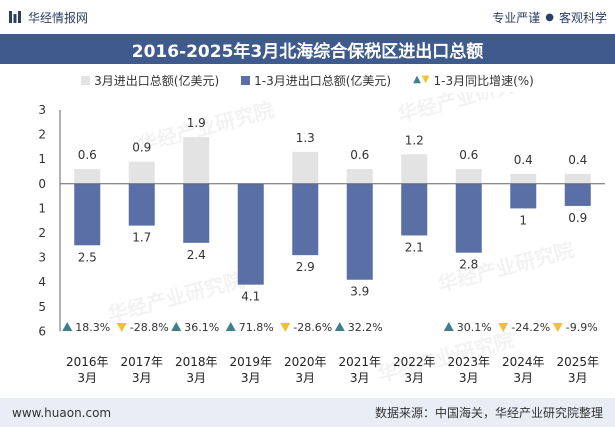  What do you see at coordinates (42, 258) in the screenshot?
I see `y-tick-label: 3` at bounding box center [42, 258].